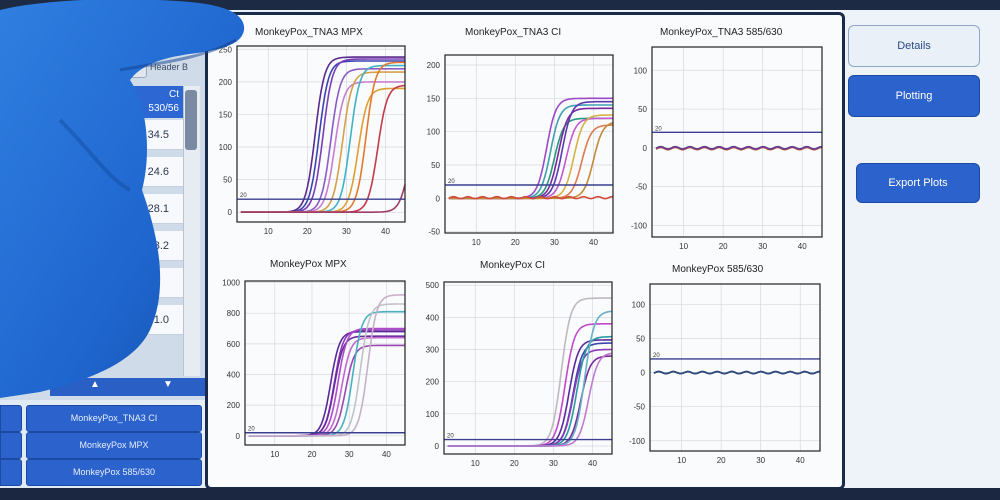 Image resolution: width=1000 pixels, height=500 pixels. Describe the element at coordinates (149, 209) in the screenshot. I see `ct-value-cell: 28.1` at that location.